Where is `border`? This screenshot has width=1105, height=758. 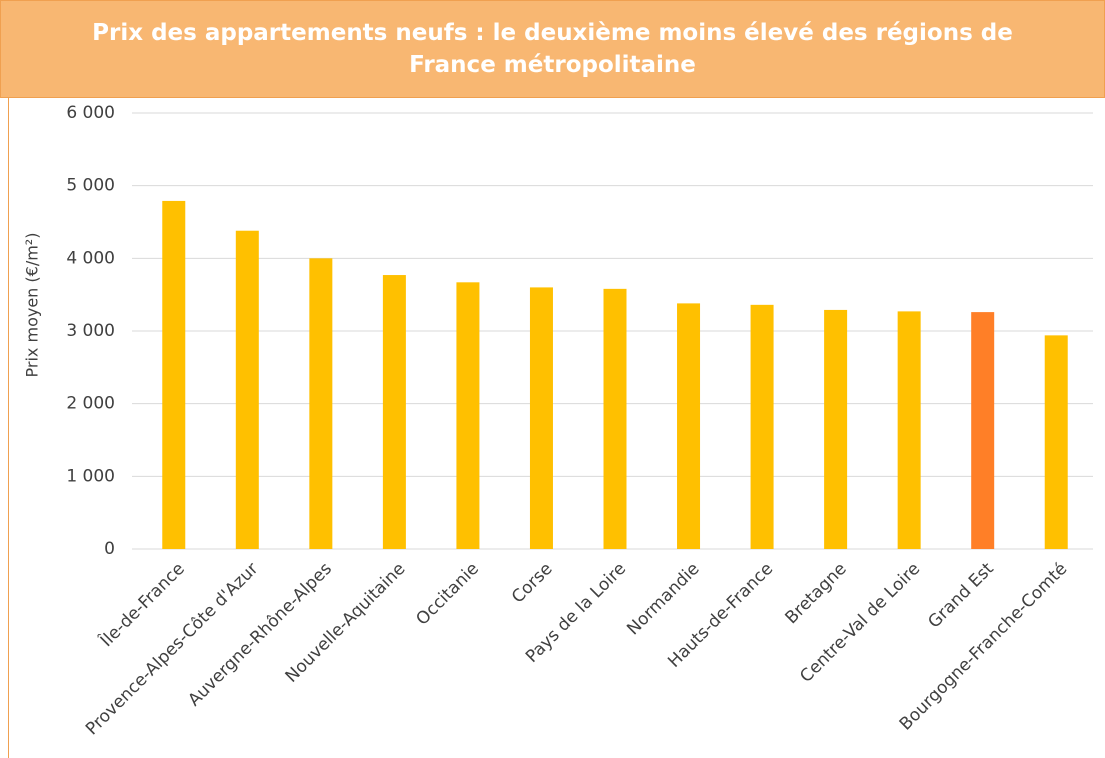 border is located at coordinates (8, 428).